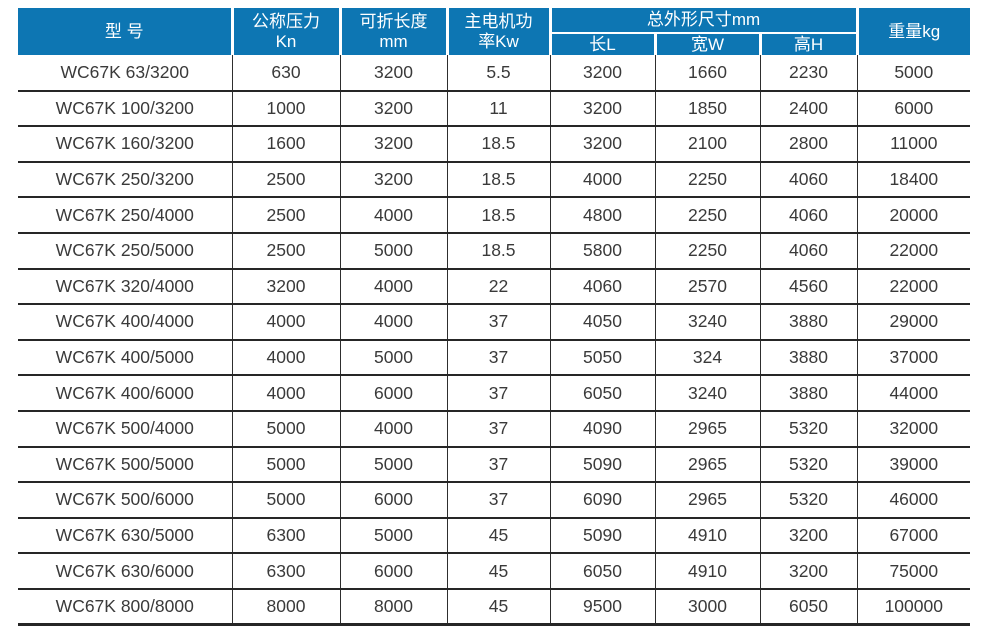  Describe the element at coordinates (602, 214) in the screenshot. I see `value-cell: 4800` at that location.